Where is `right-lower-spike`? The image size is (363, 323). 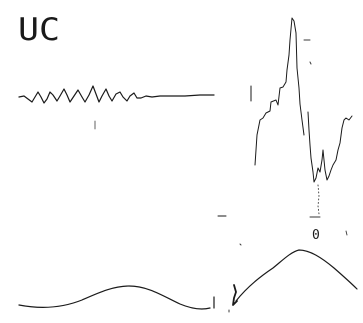
right-lower-spike is located at coordinates (235, 295).